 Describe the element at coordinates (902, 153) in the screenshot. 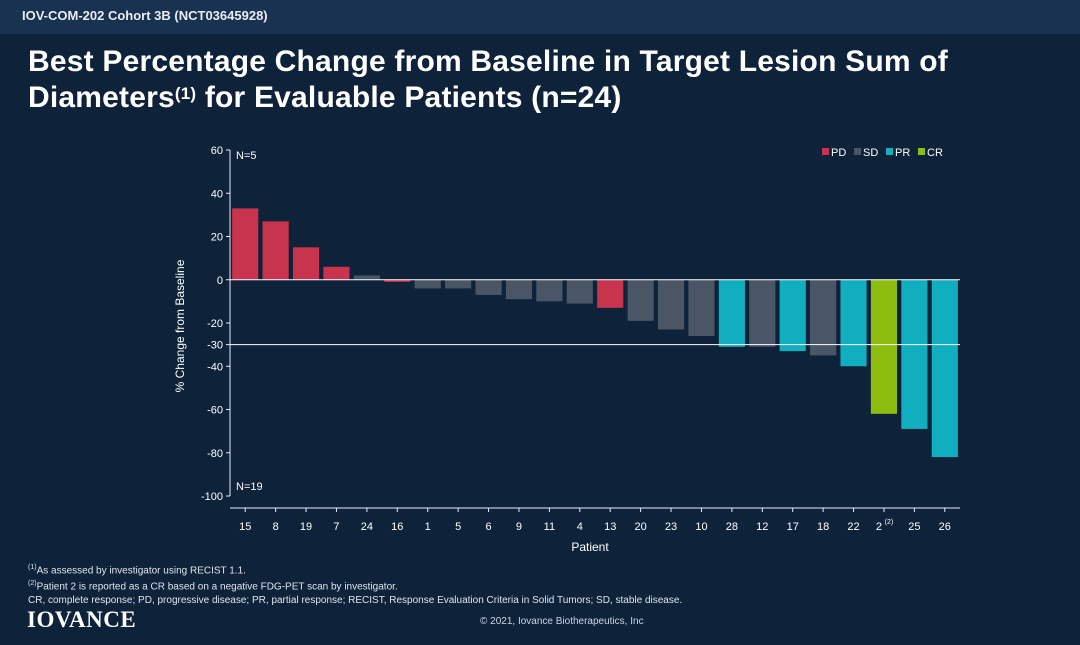

I see `legend-label-pr: PR` at that location.